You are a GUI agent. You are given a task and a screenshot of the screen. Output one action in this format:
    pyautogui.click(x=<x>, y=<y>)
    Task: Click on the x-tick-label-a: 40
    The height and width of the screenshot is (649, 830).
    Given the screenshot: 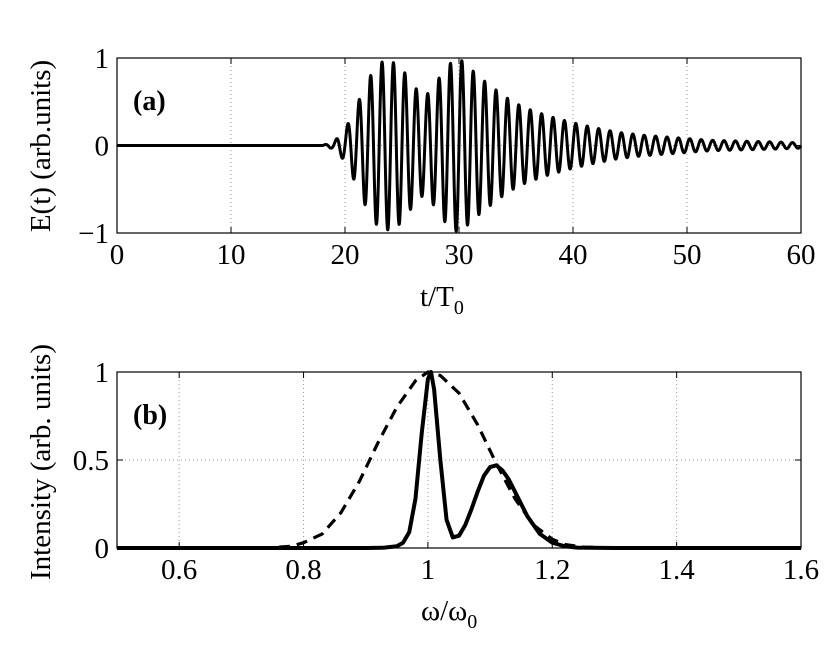 What is the action you would take?
    pyautogui.click(x=573, y=255)
    